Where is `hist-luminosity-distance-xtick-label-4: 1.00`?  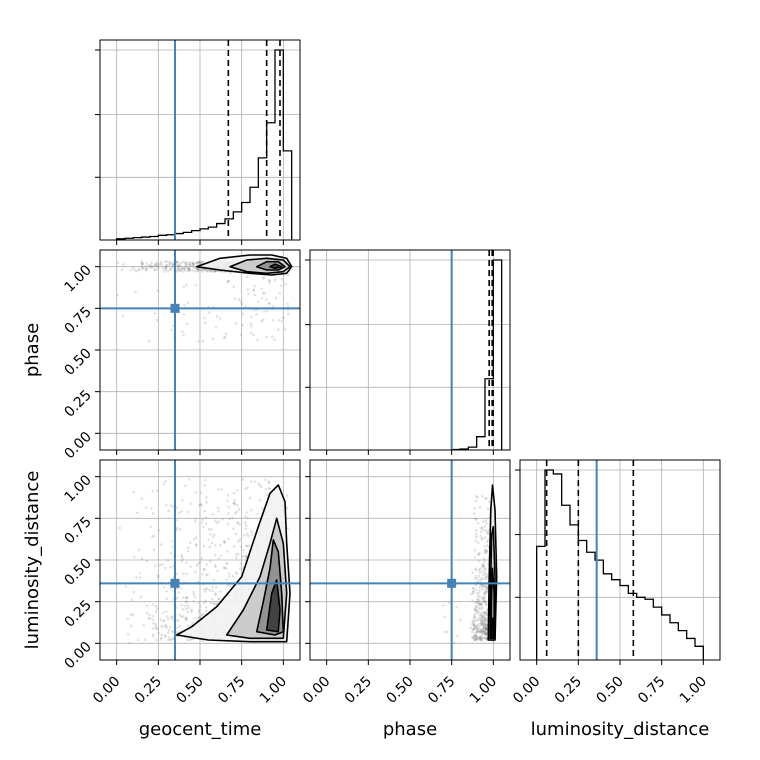 hist-luminosity-distance-xtick-label-4: 1.00 is located at coordinates (693, 690).